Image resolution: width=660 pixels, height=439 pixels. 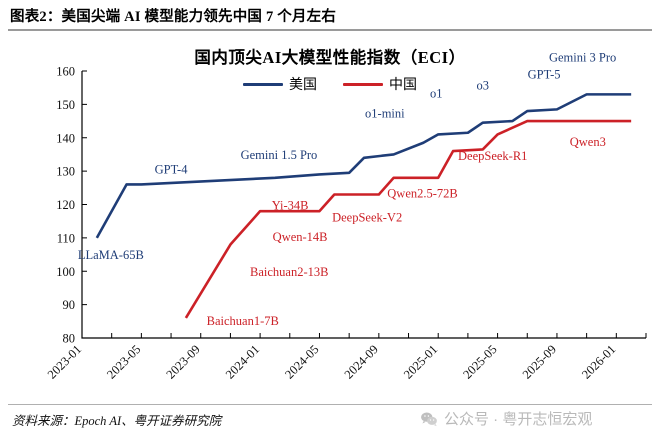 I want to click on y-axis-tick-labels: 80 90 100 110 120 130 140 150 160, so click(x=65, y=205).